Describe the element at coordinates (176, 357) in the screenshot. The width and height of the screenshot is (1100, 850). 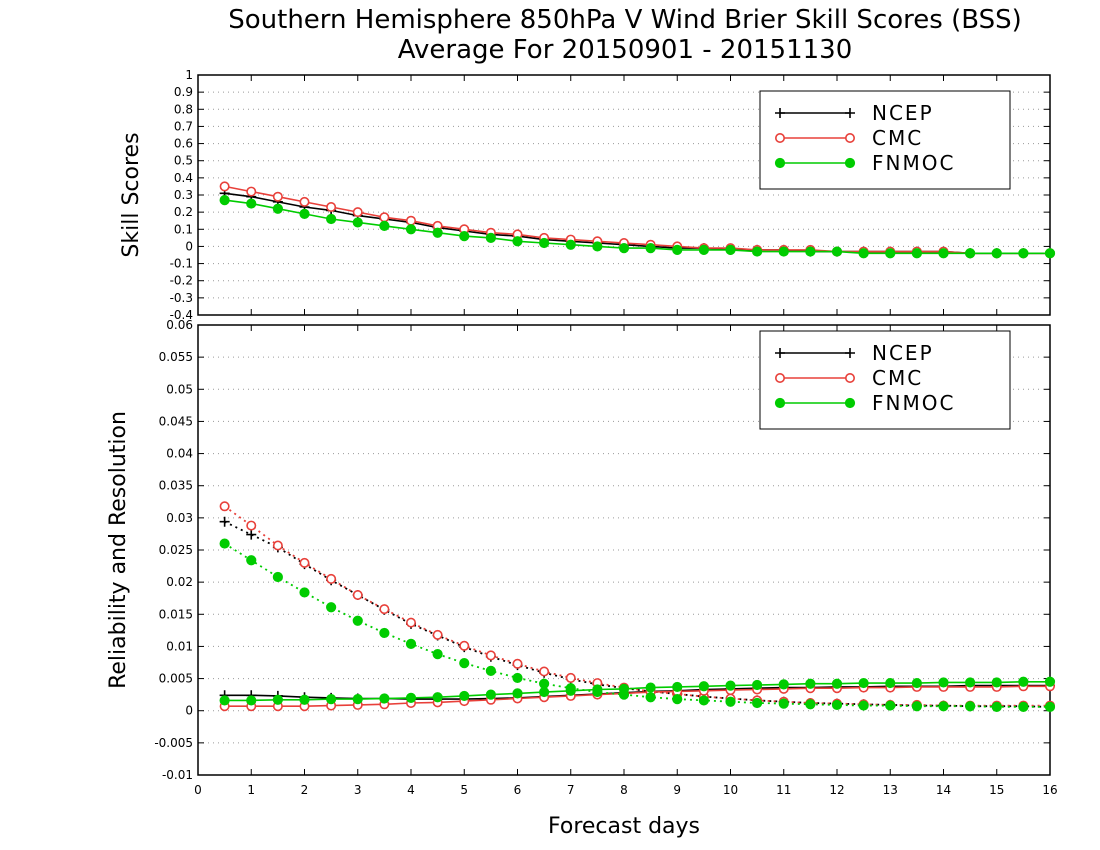
I see `y-tick-label: 0.055` at that location.